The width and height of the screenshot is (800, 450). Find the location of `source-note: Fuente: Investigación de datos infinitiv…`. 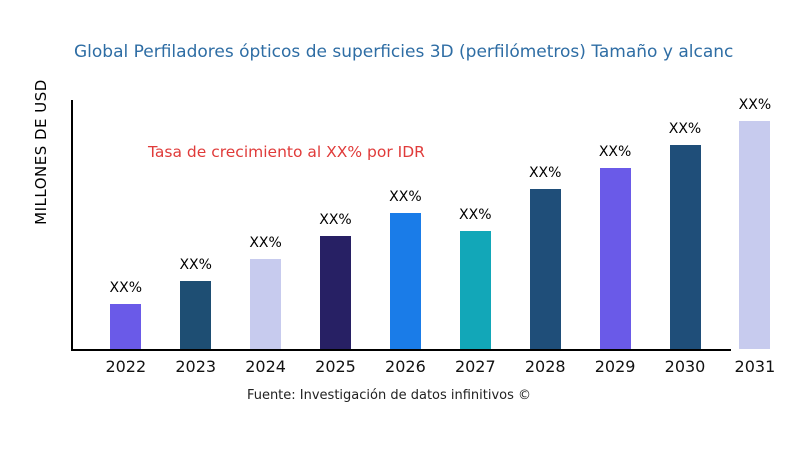

source-note: Fuente: Investigación de datos infinitiv… is located at coordinates (389, 395).